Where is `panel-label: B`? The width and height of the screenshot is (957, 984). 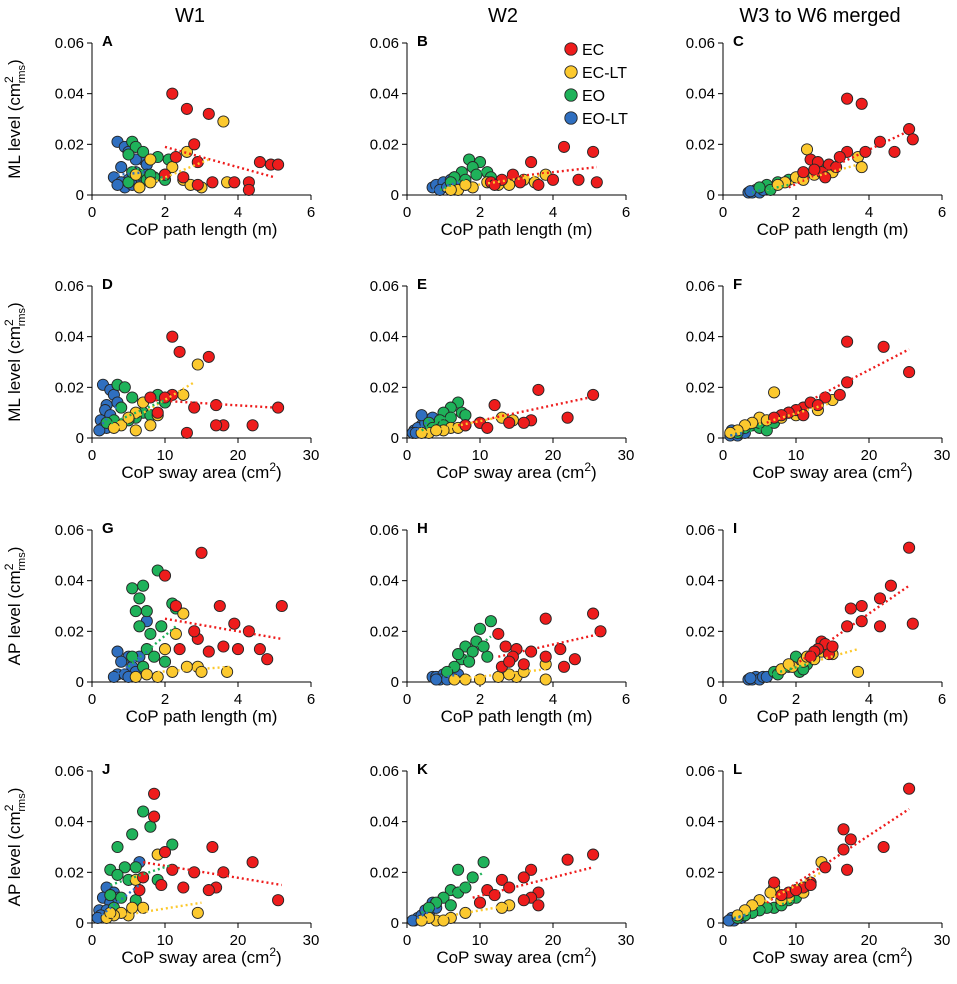 panel-label: B is located at coordinates (422, 41).